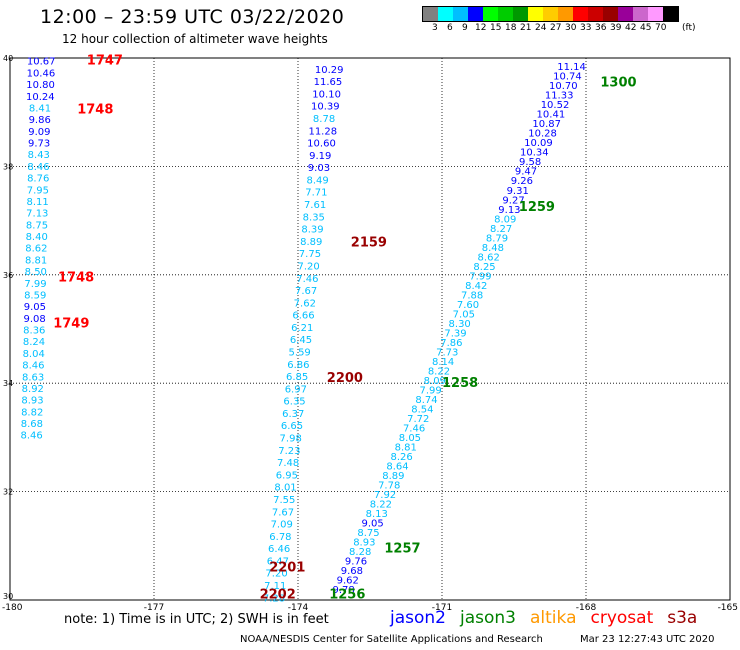 This screenshot has width=740, height=650. I want to click on legend-label: 39, so click(616, 28).